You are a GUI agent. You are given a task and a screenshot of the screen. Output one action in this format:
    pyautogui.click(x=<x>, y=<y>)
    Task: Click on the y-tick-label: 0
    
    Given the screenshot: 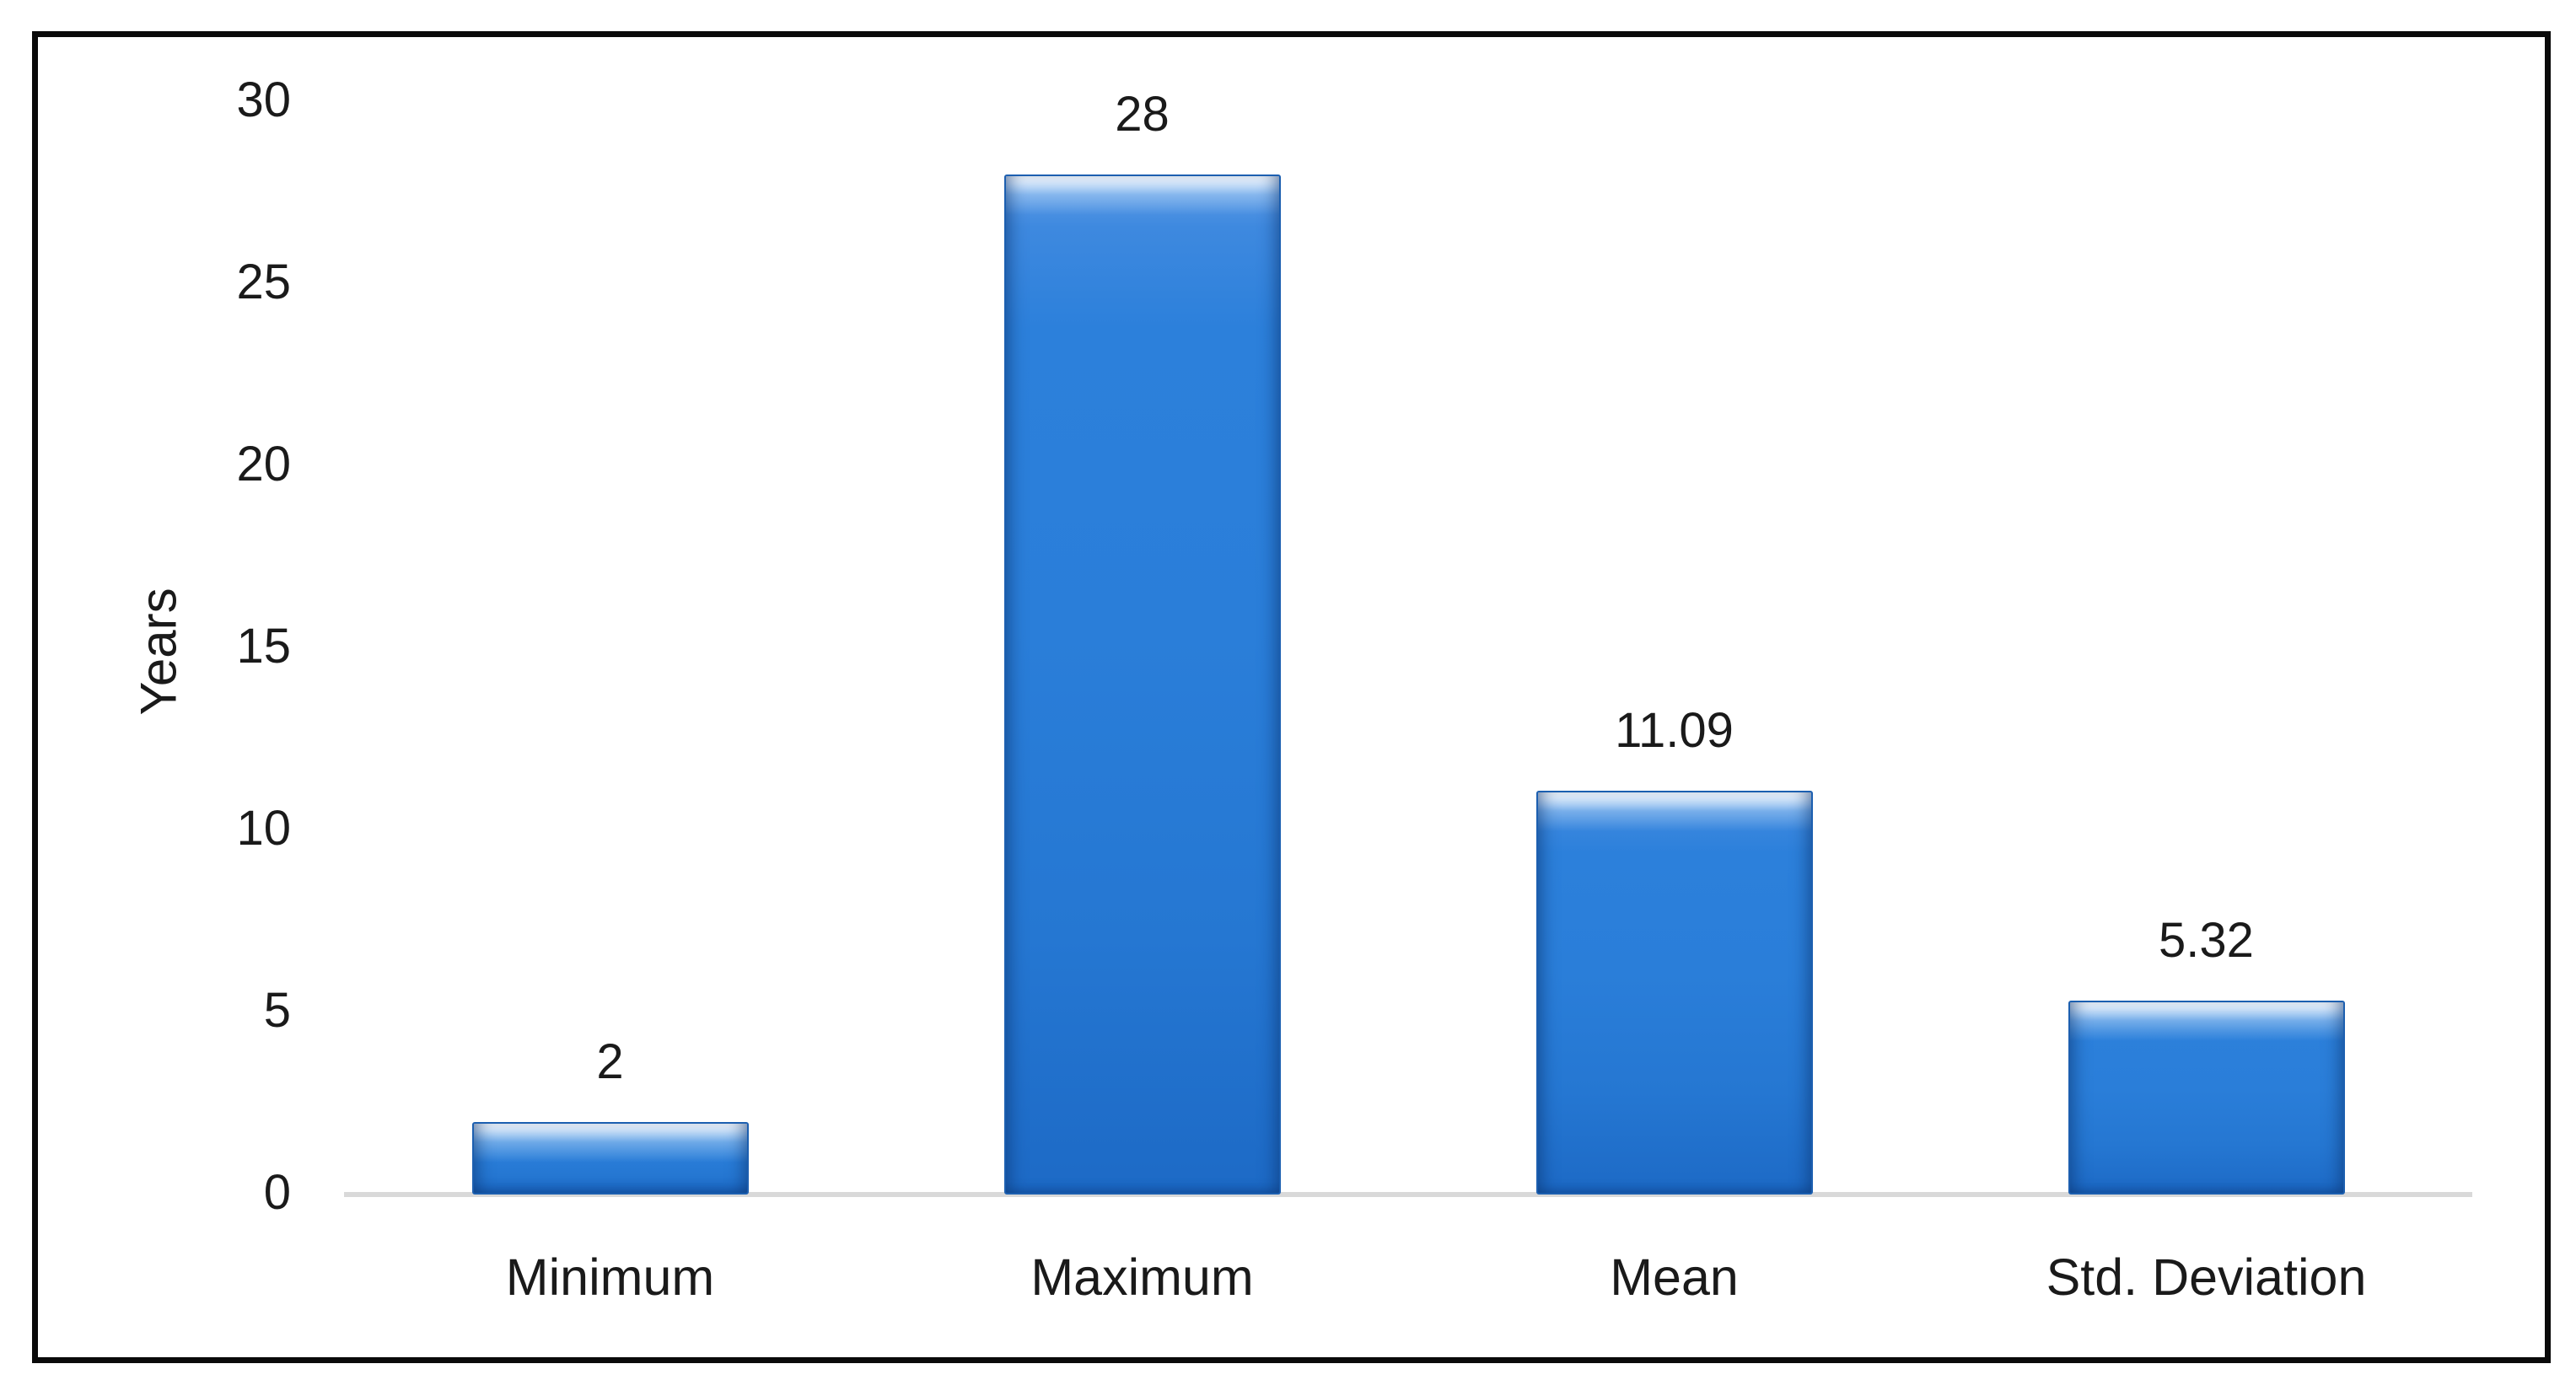 What is the action you would take?
    pyautogui.click(x=277, y=1192)
    